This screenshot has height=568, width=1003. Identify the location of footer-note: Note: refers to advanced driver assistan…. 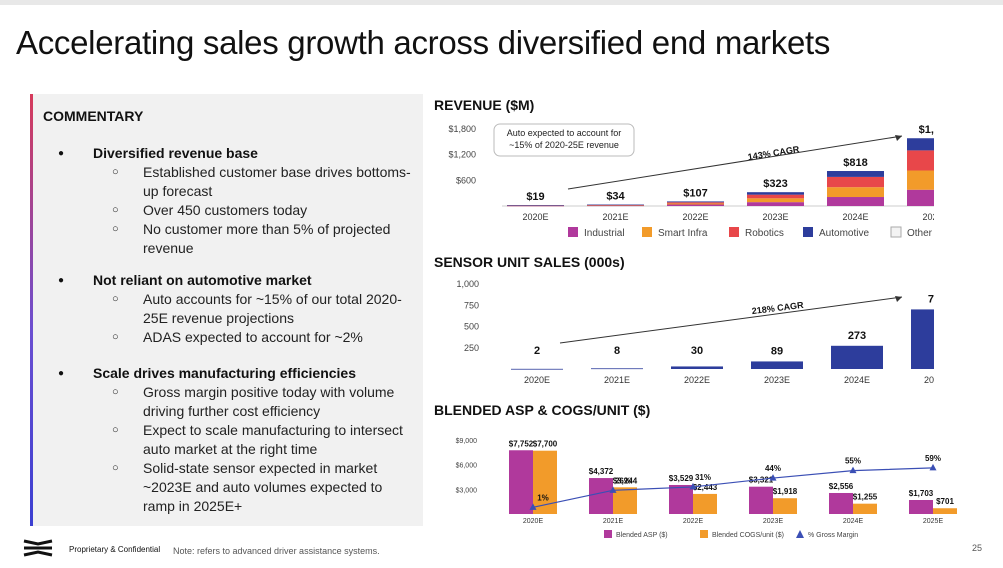
(276, 551).